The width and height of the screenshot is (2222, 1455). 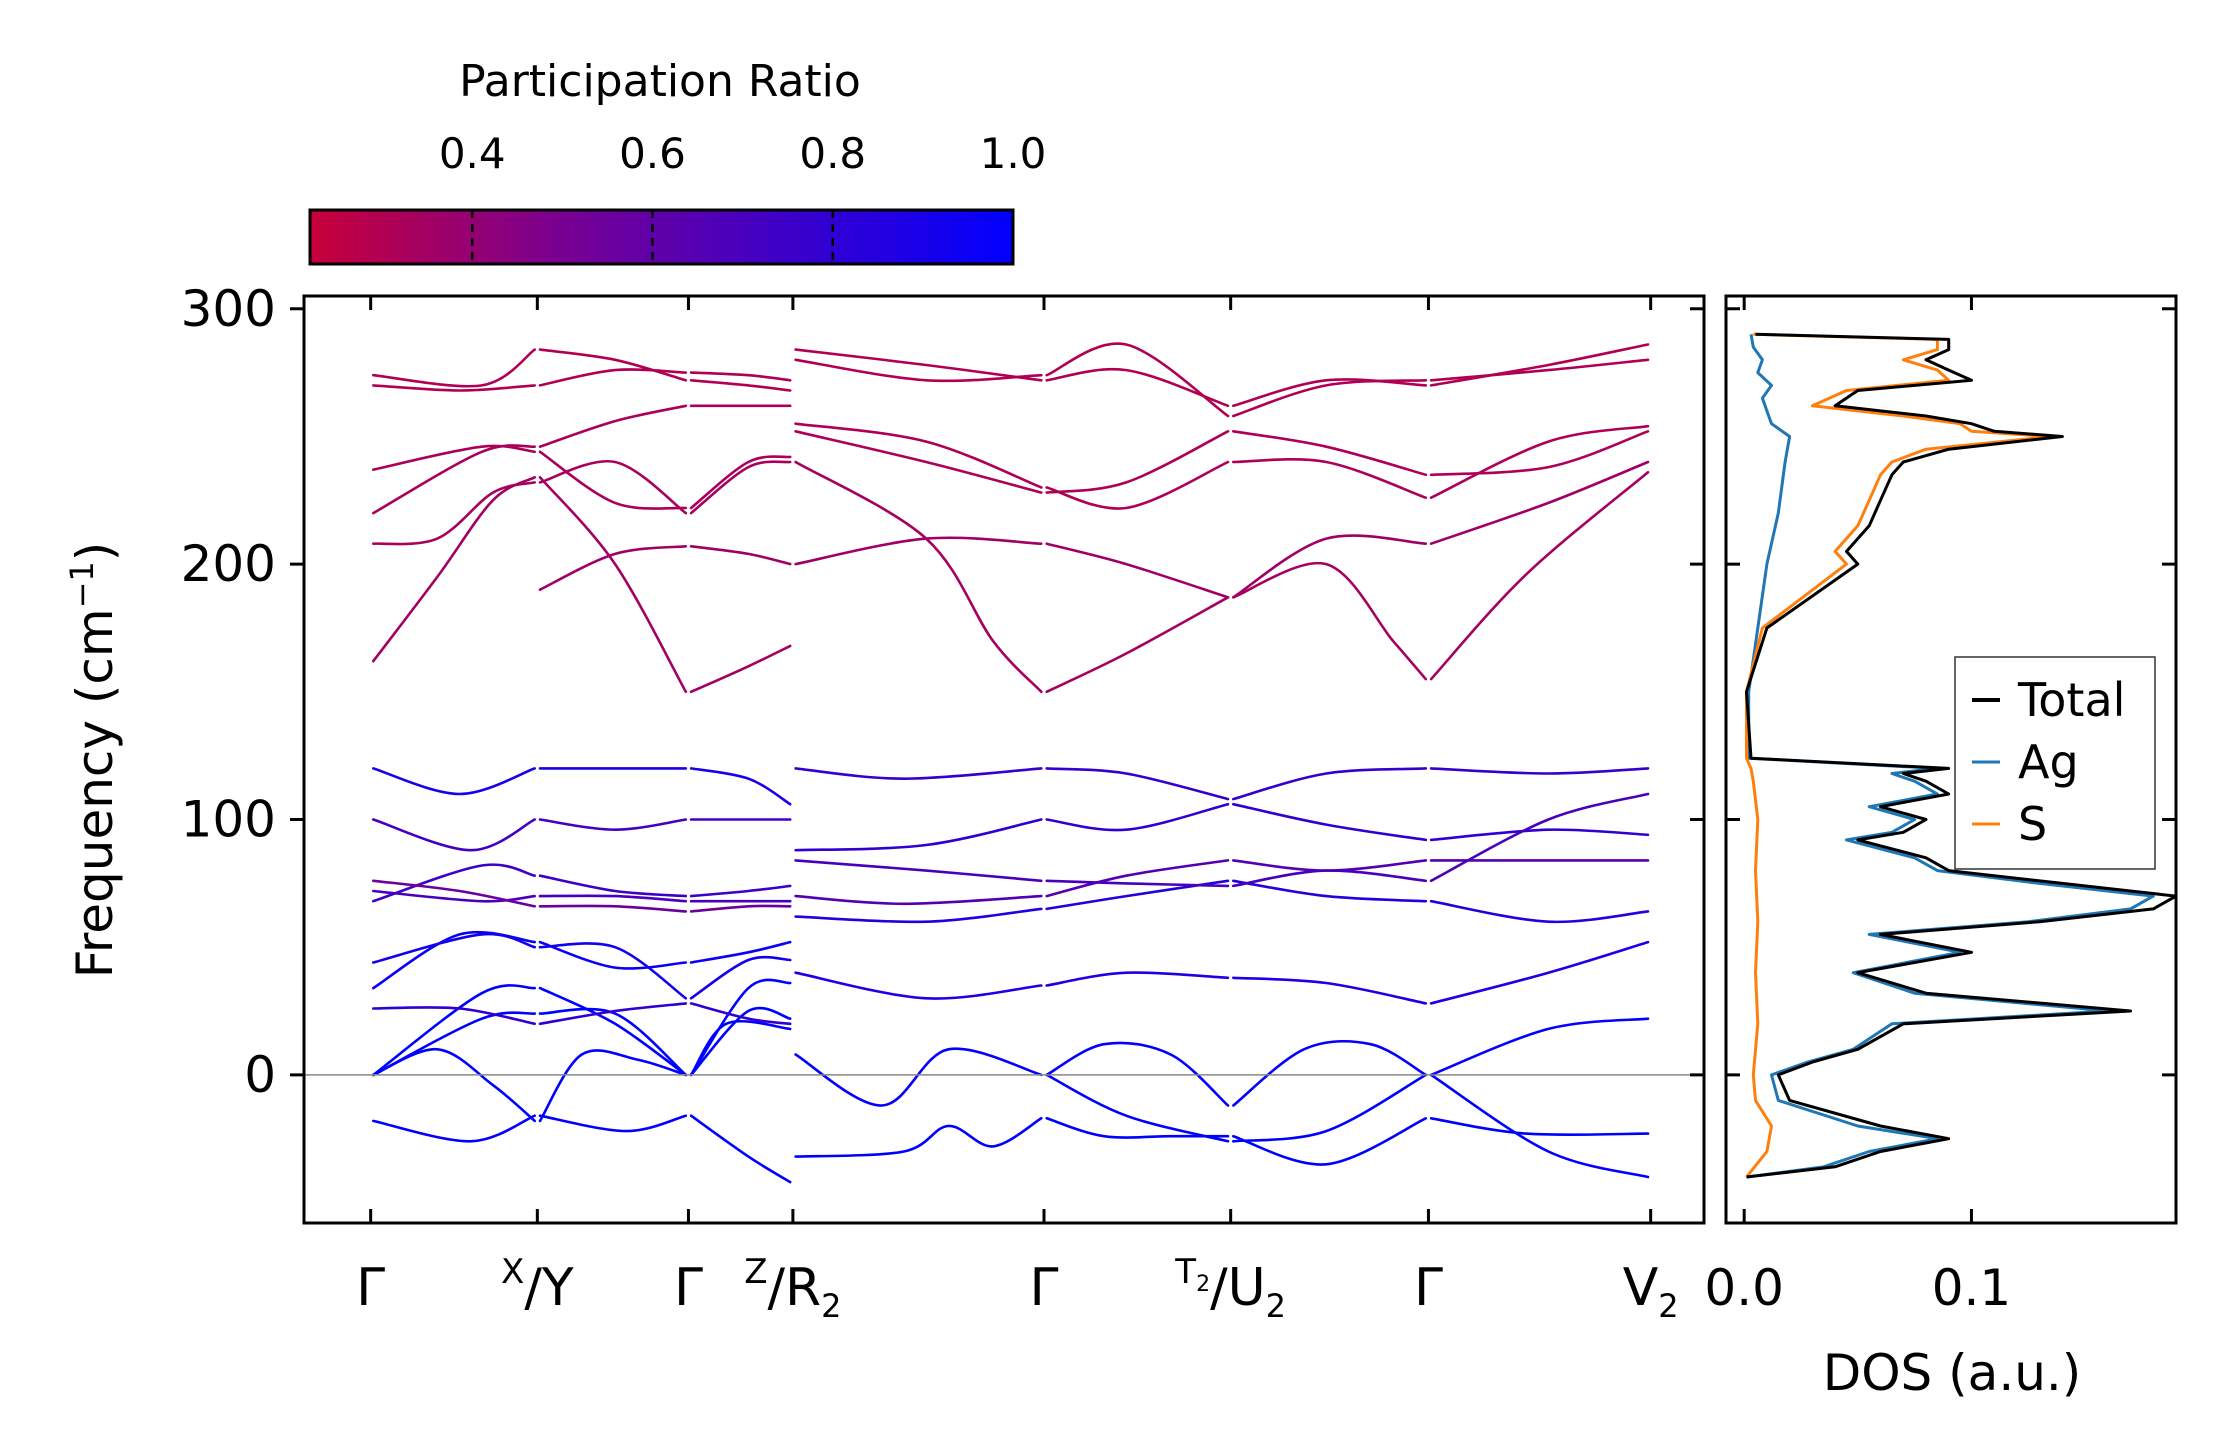 I want to click on k-label-main: /R, so click(x=795, y=1288).